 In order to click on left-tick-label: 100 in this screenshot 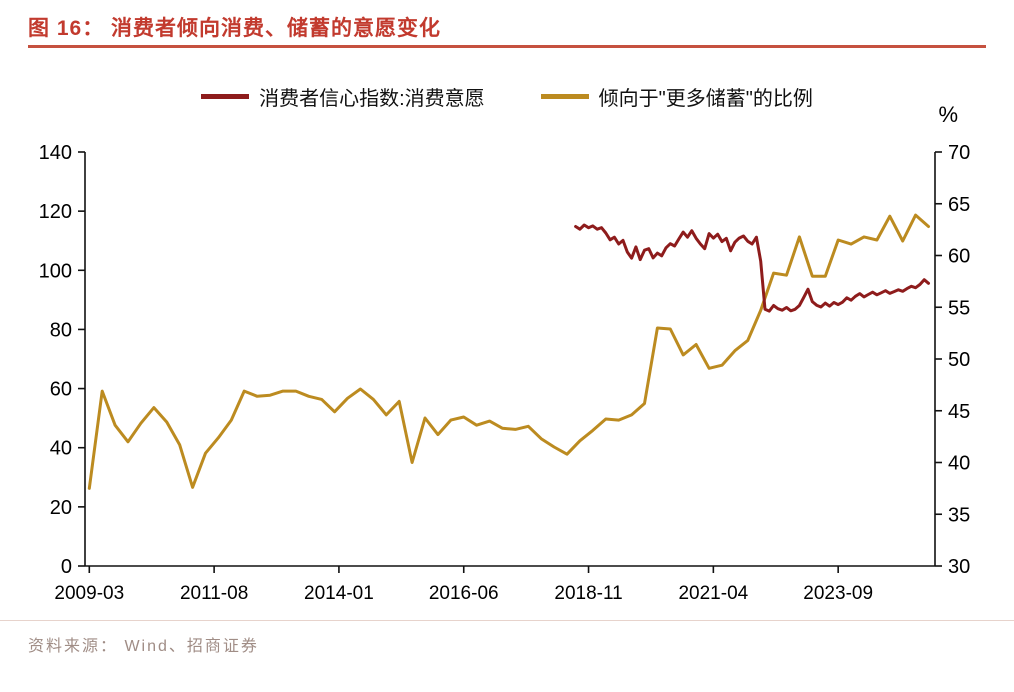, I will do `click(55, 271)`.